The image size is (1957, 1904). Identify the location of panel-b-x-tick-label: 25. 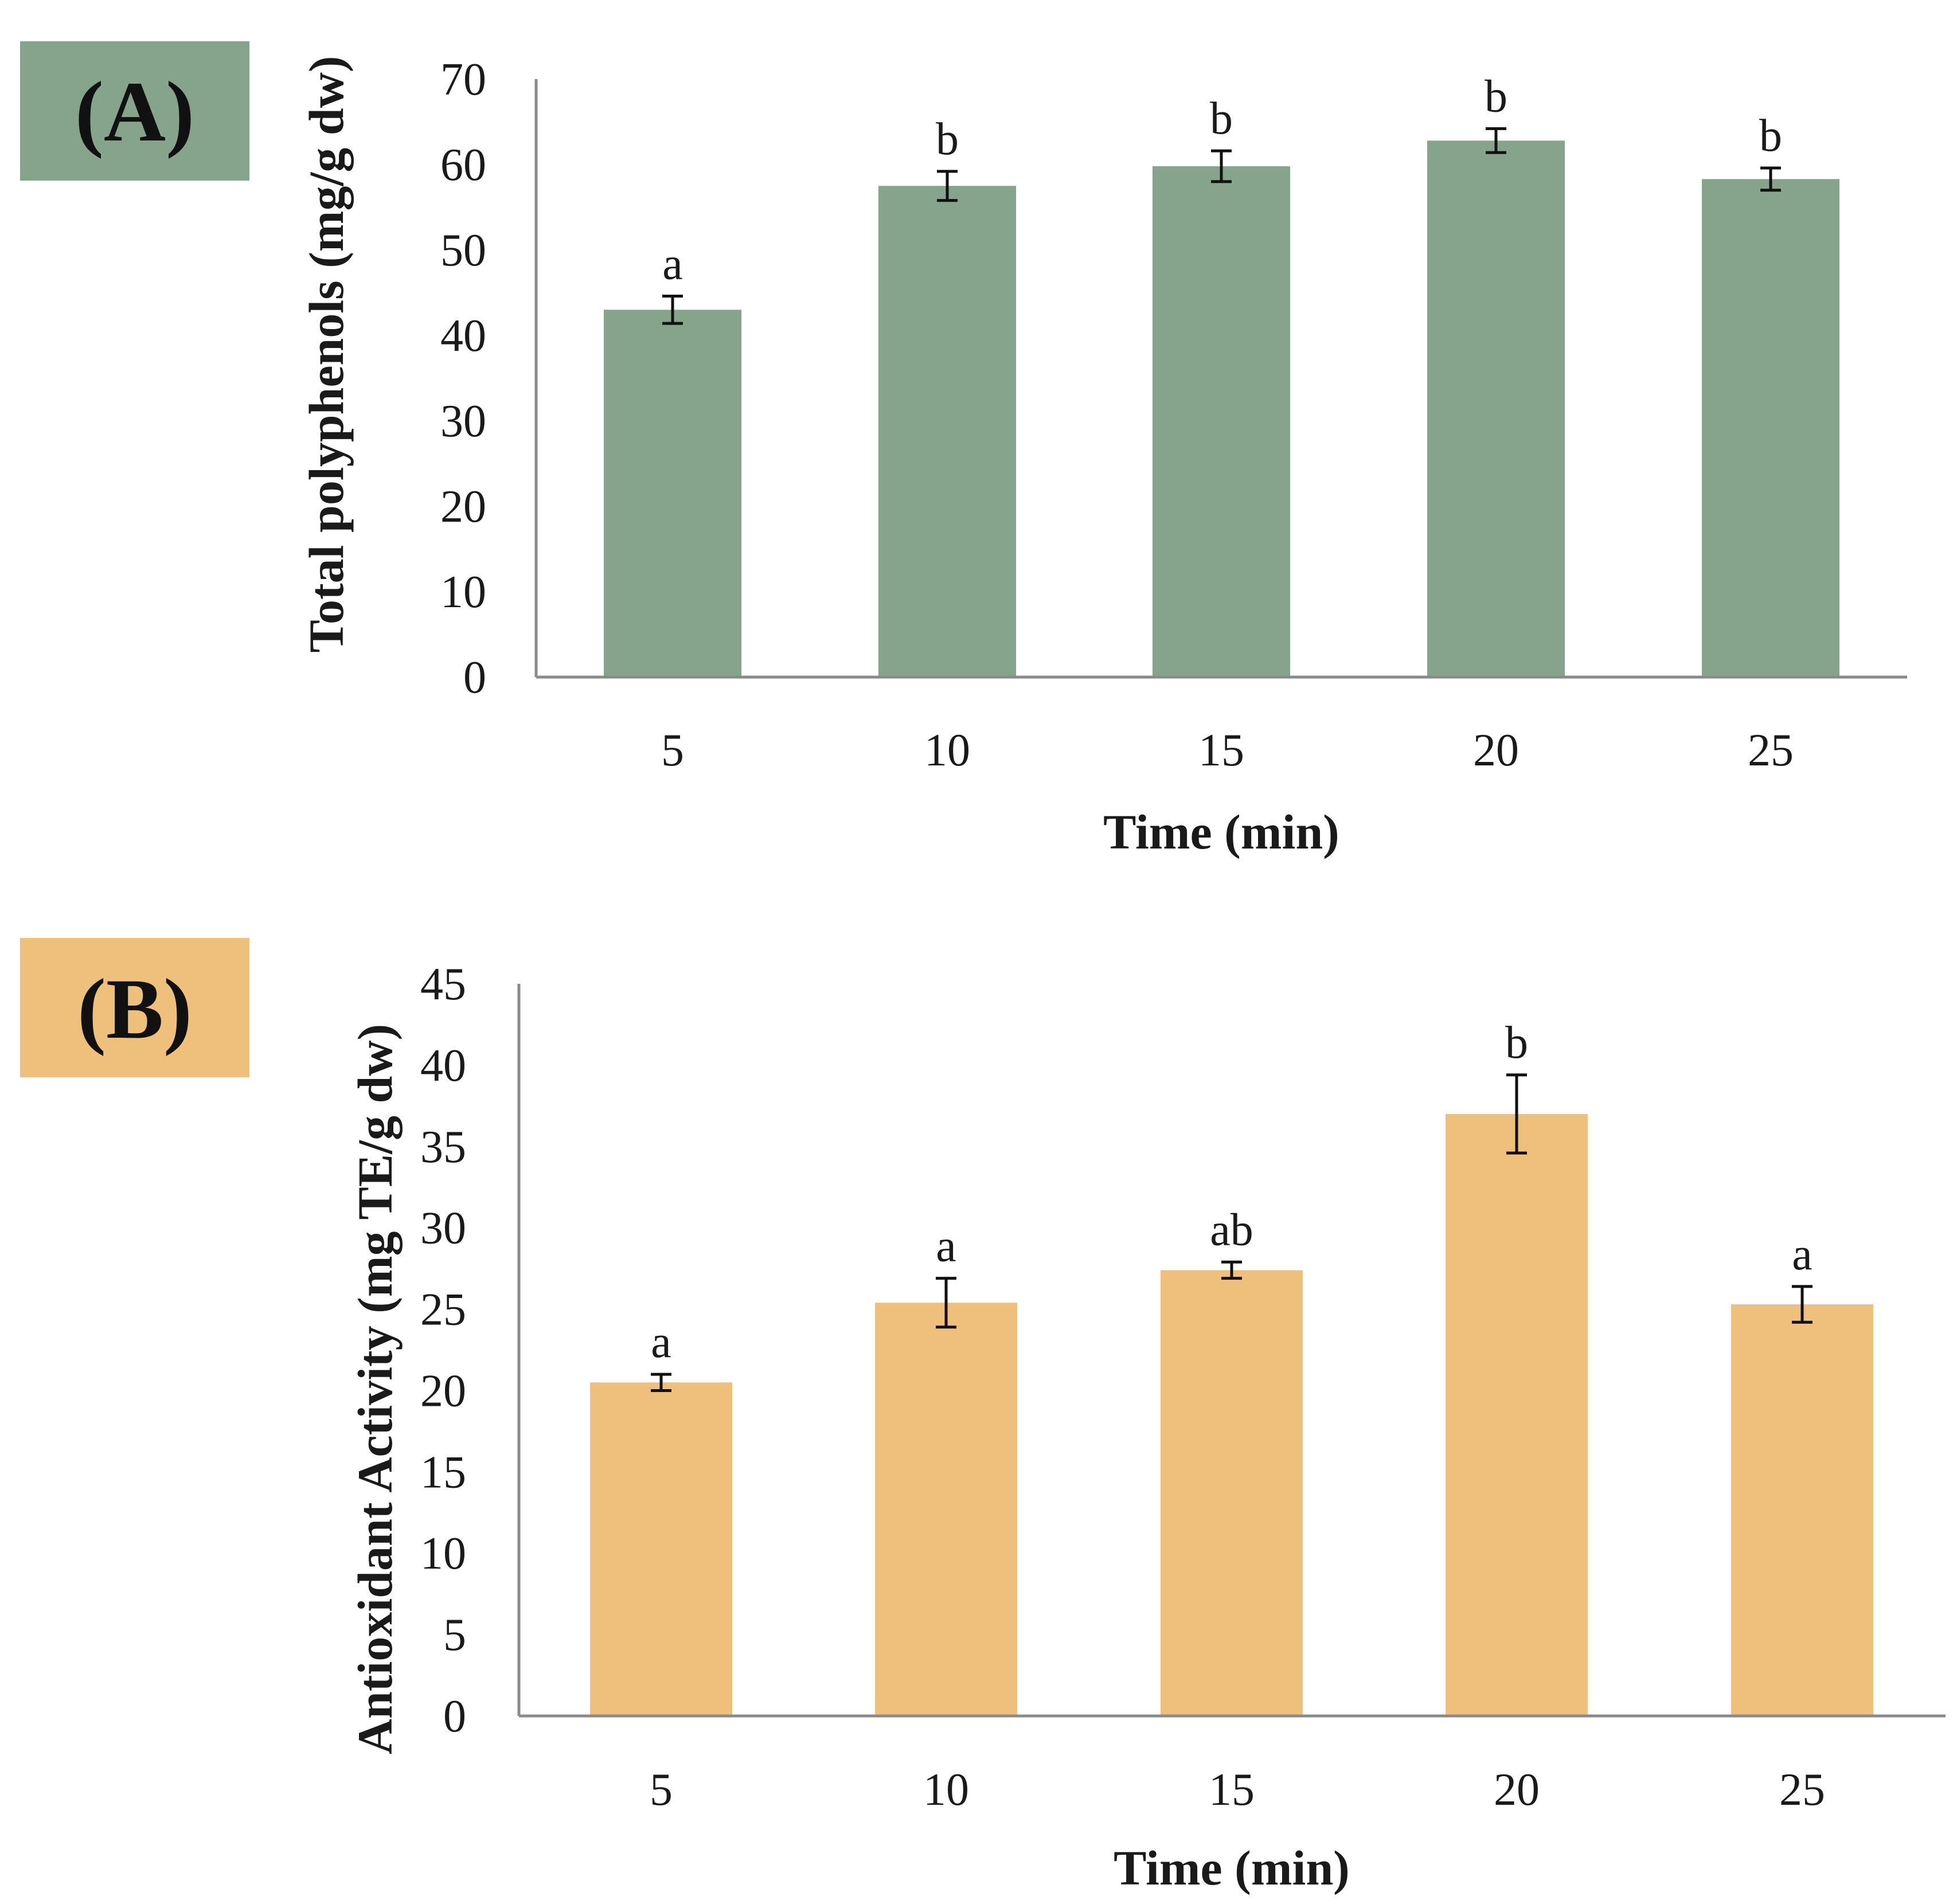
(1802, 1790).